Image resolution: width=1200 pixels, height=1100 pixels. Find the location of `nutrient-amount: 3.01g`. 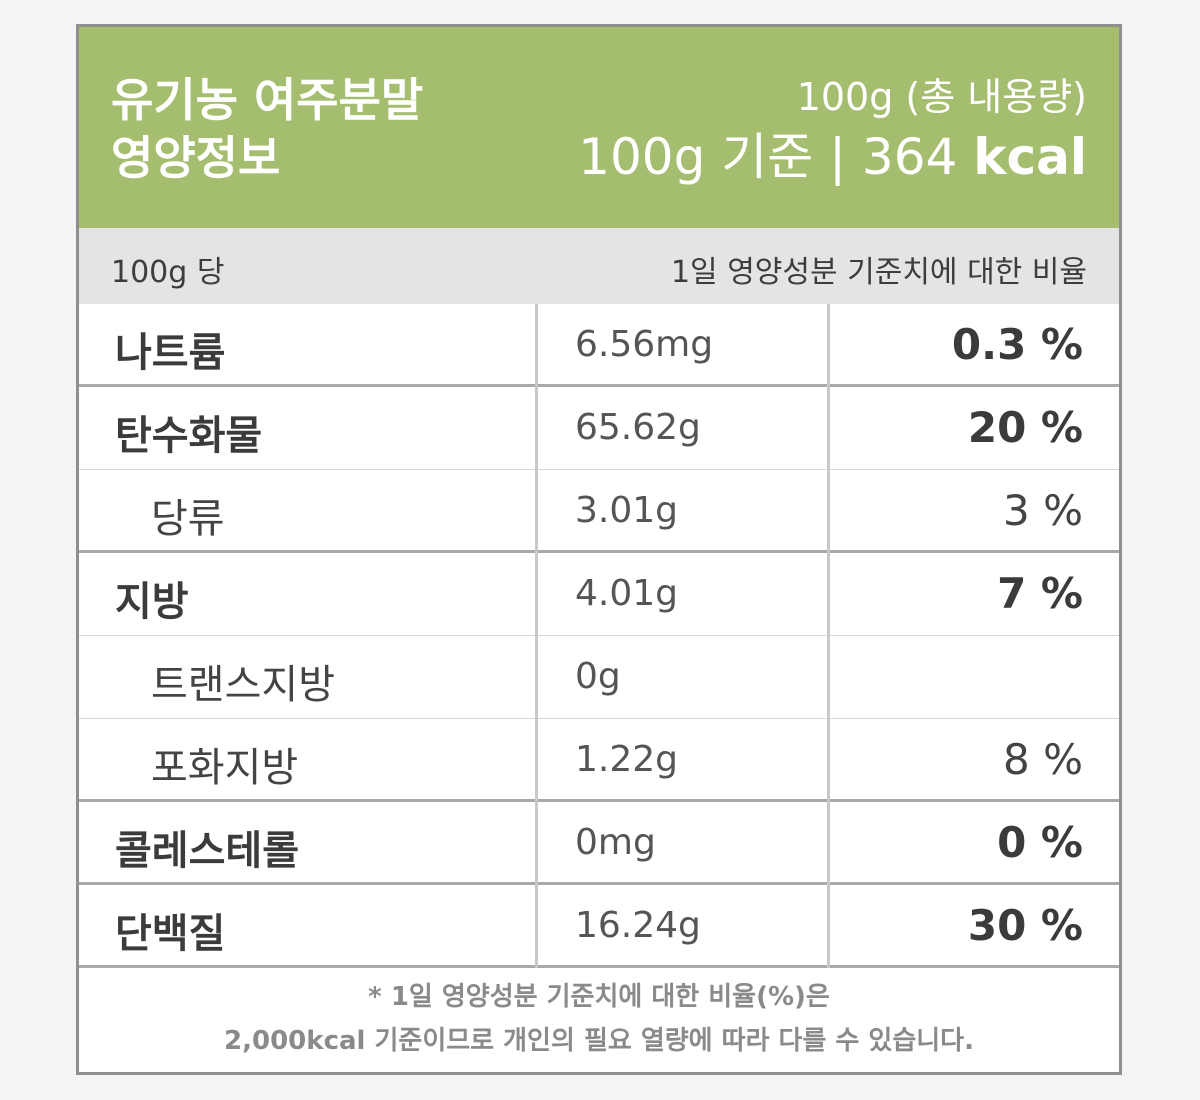

nutrient-amount: 3.01g is located at coordinates (627, 510).